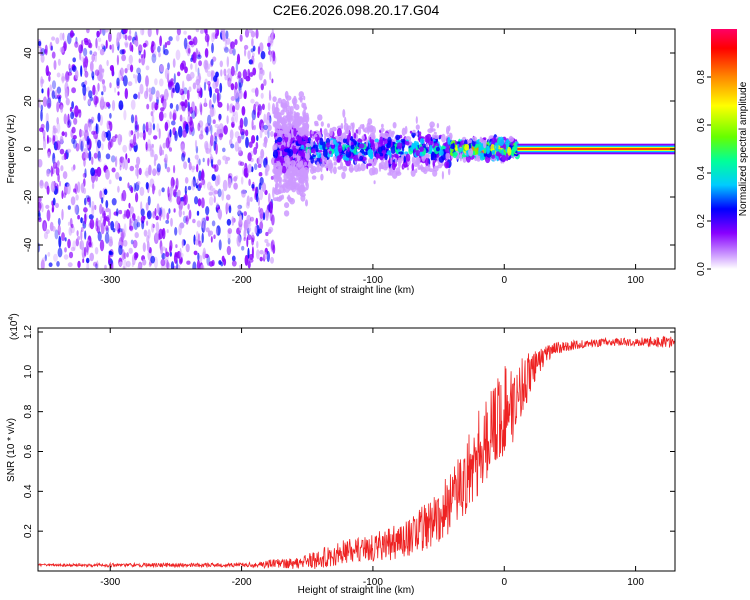 The height and width of the screenshot is (600, 750). Describe the element at coordinates (242, 280) in the screenshot. I see `spectrogram-xtick-label: -200` at that location.